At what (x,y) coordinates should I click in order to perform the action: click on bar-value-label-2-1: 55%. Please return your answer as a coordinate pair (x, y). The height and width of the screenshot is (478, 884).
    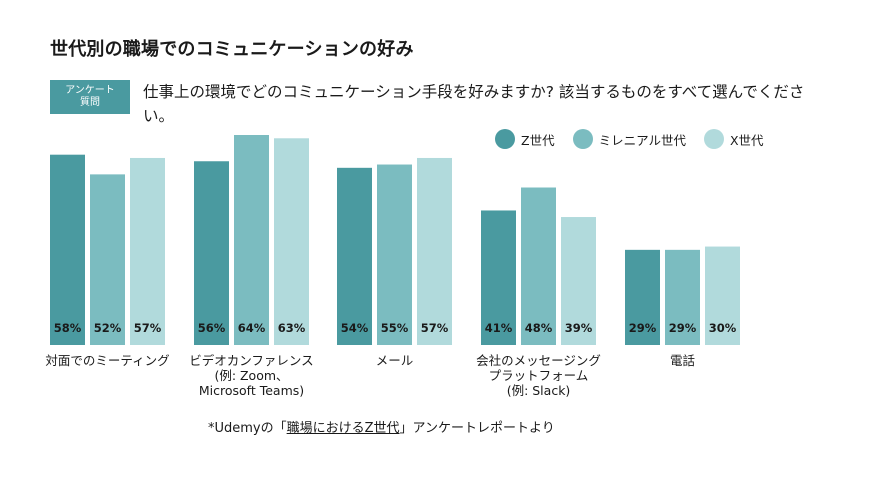
    Looking at the image, I should click on (395, 328).